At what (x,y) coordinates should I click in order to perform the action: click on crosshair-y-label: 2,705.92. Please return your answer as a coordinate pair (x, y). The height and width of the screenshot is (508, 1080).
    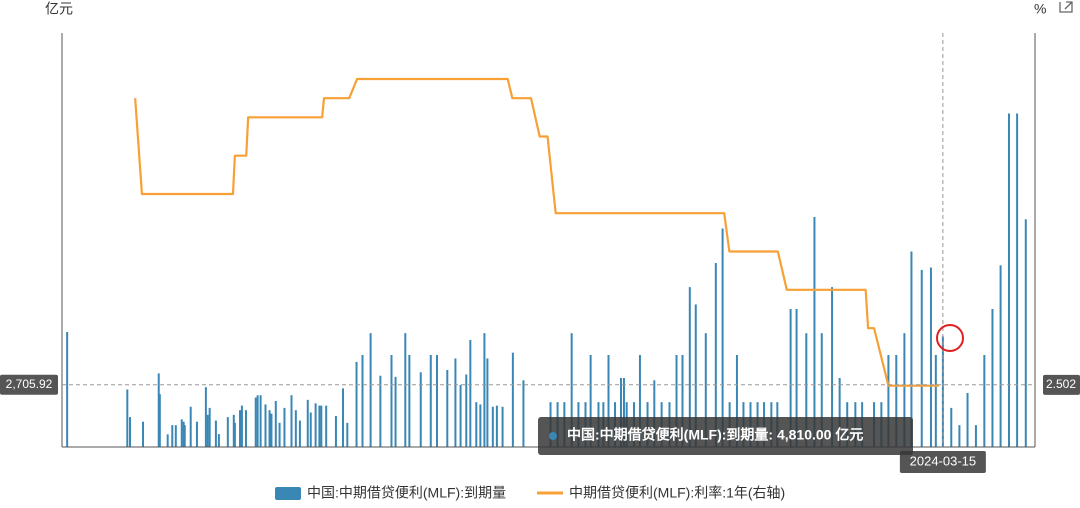
    Looking at the image, I should click on (29, 384).